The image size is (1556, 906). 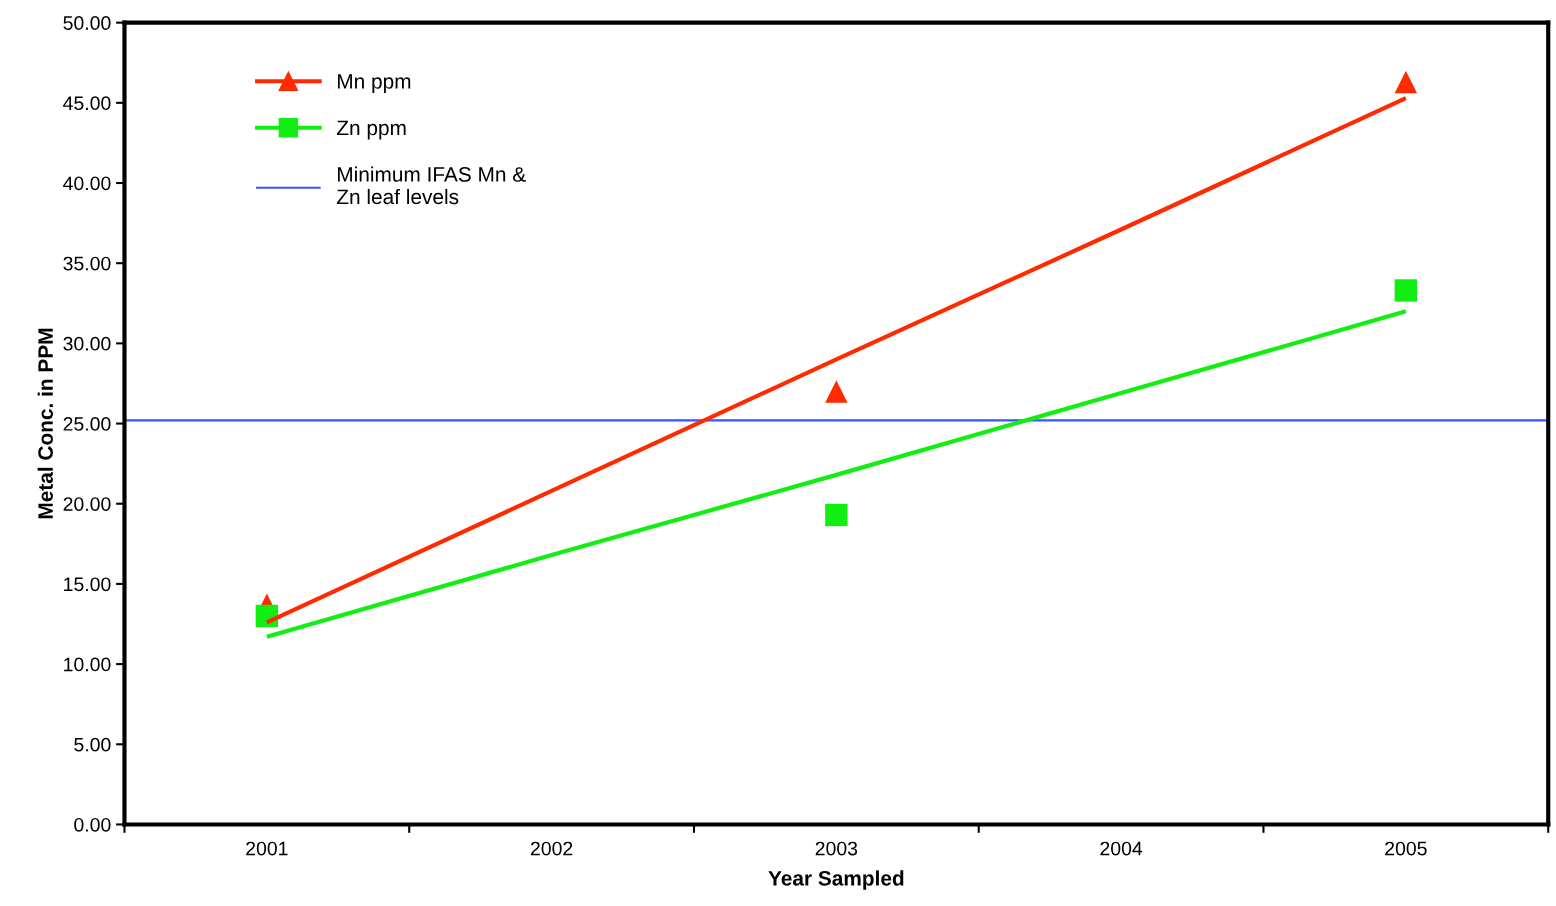 I want to click on x-tick-label: 2001, so click(x=267, y=848).